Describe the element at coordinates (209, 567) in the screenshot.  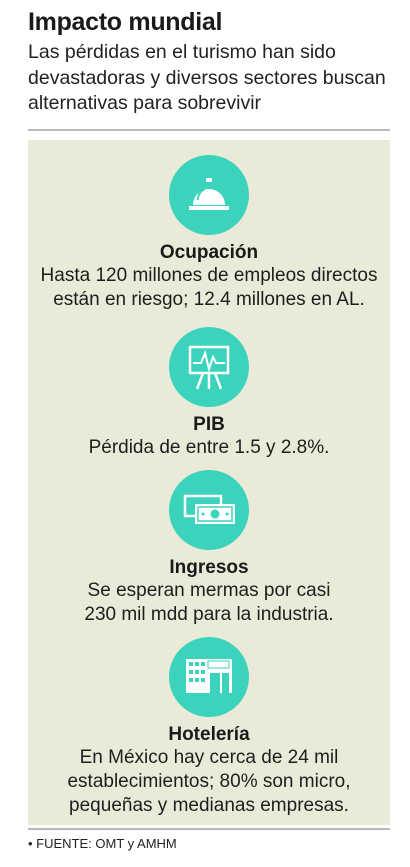
I see `item-title: Ingresos` at that location.